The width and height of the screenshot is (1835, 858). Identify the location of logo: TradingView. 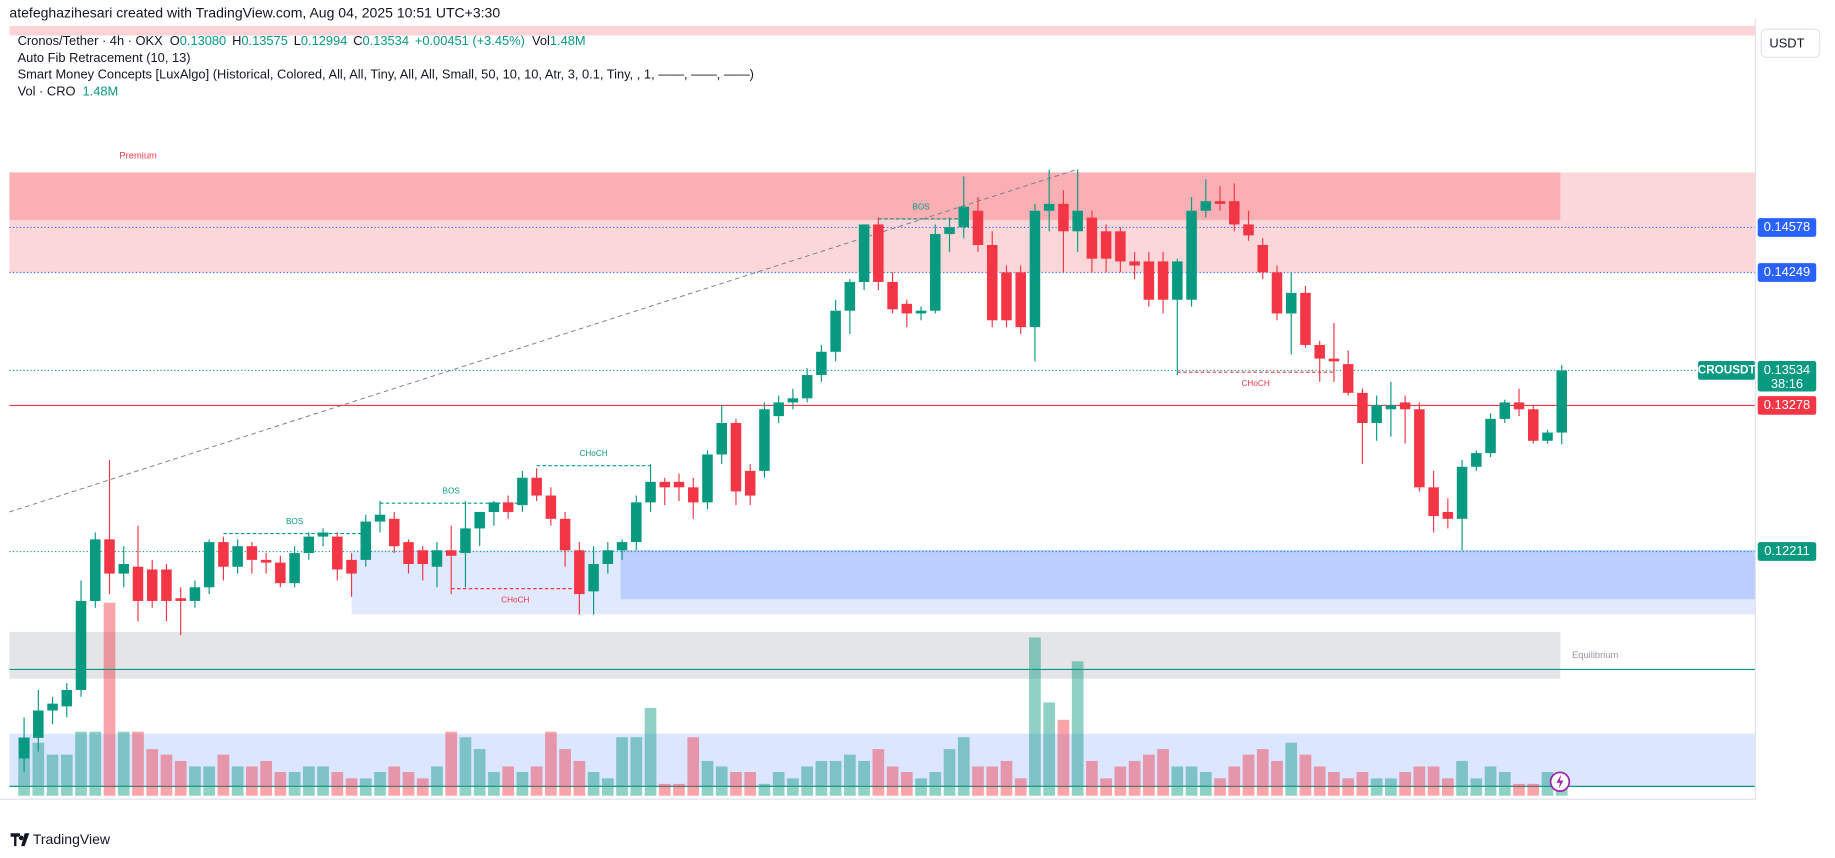
(72, 839).